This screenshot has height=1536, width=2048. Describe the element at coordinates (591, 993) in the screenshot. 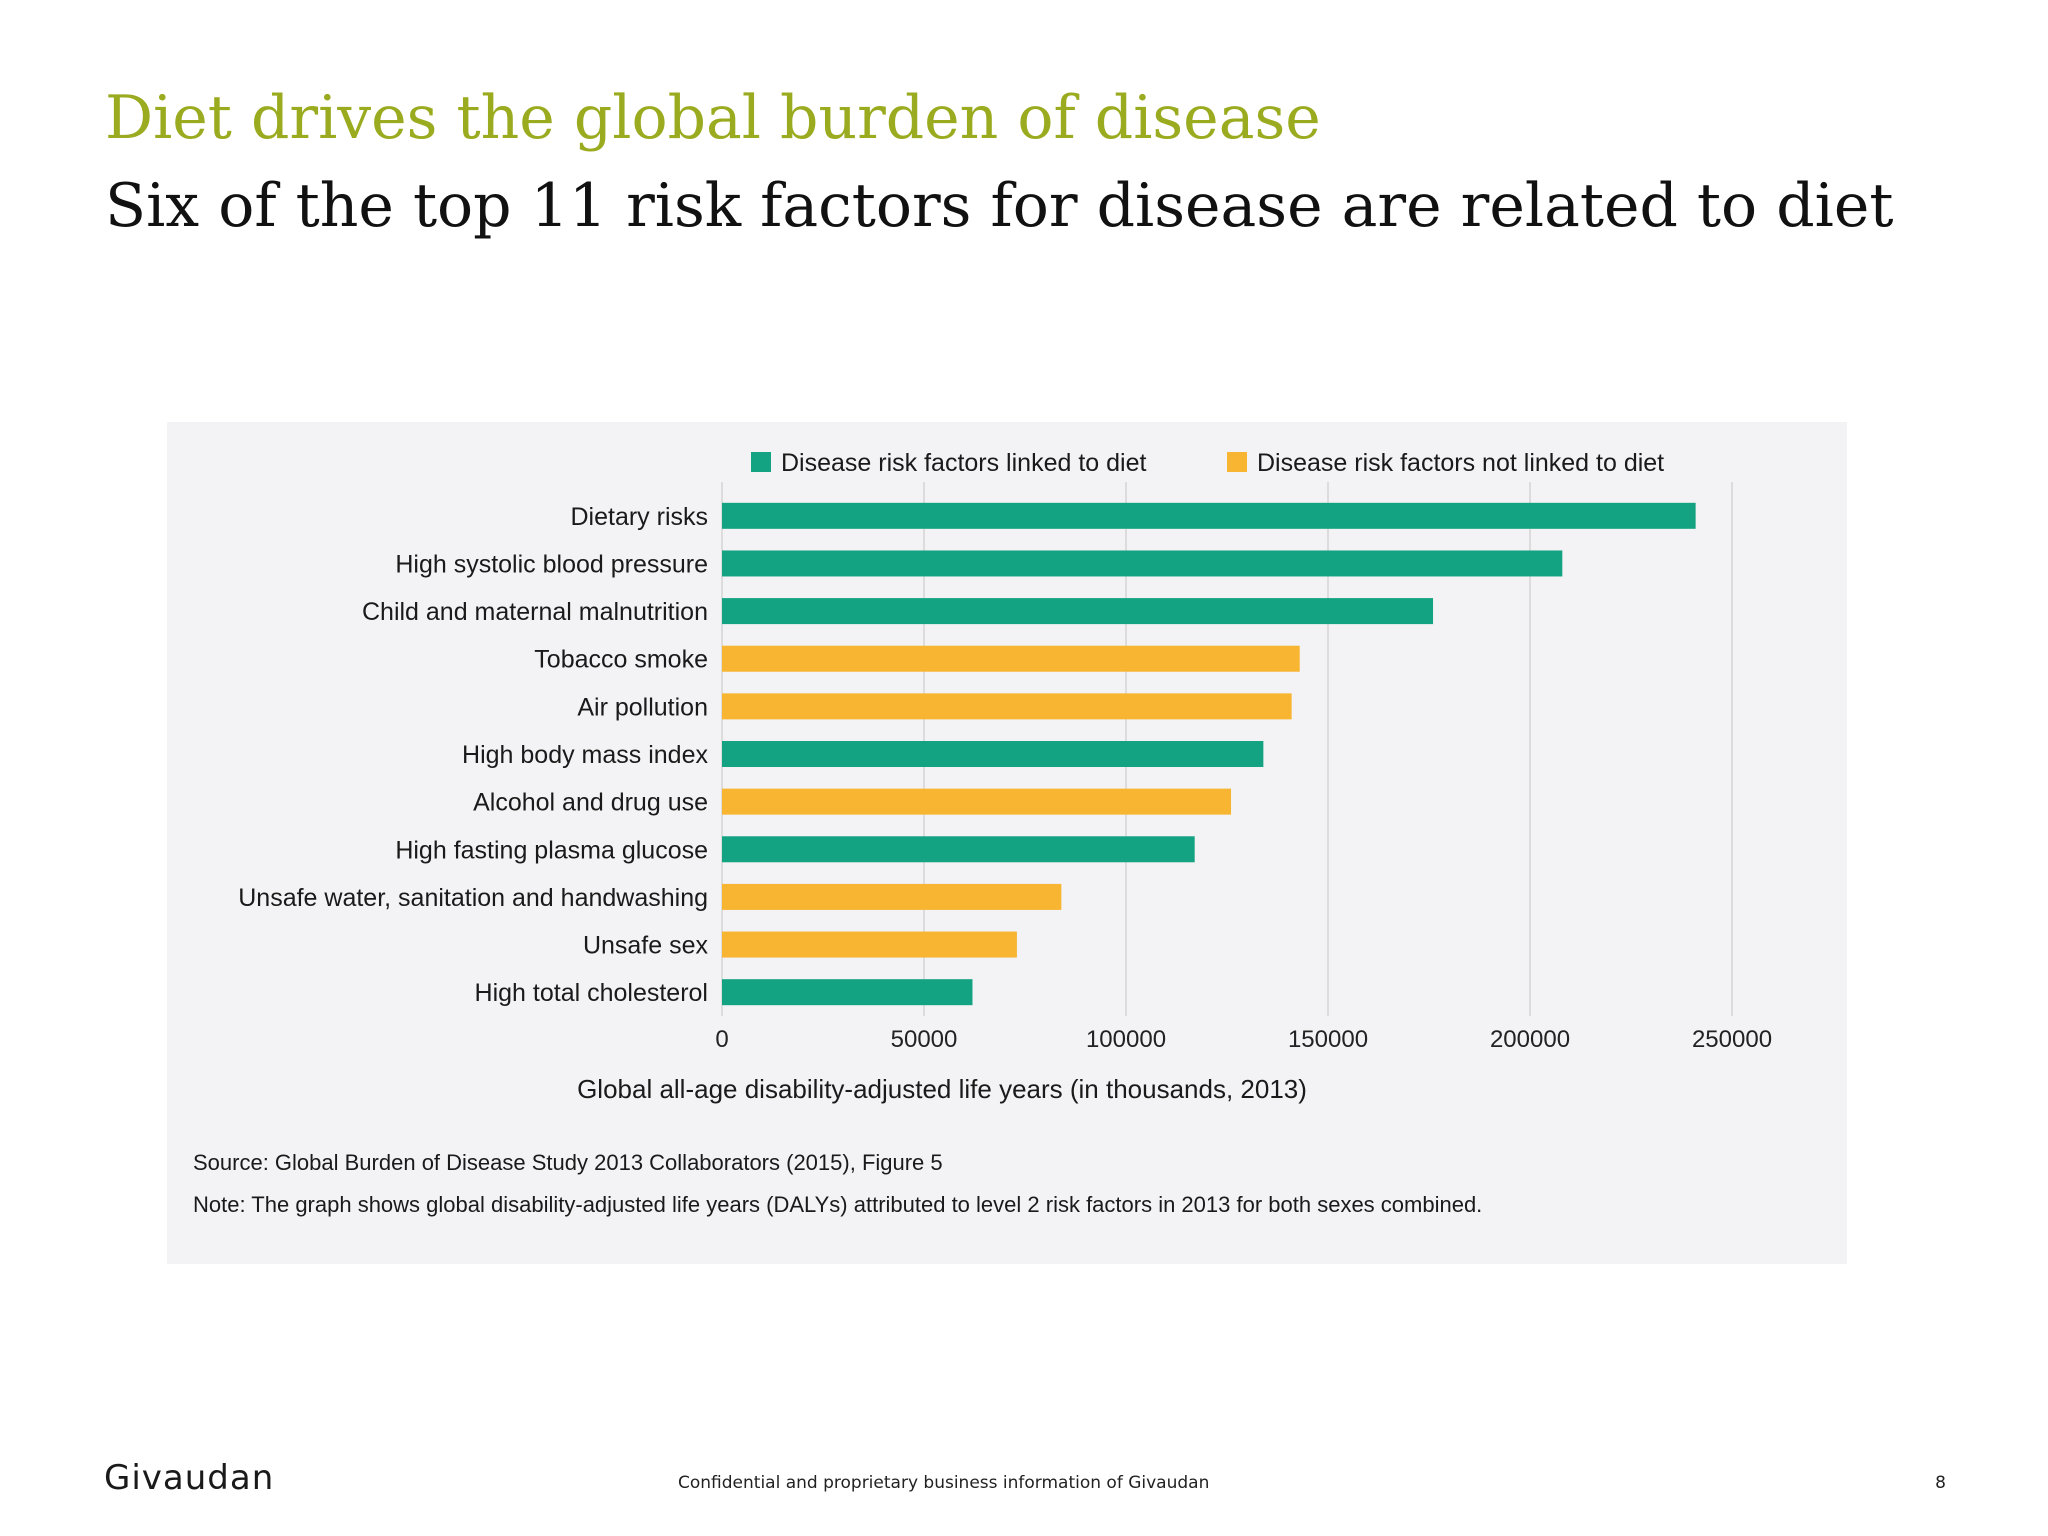

I see `category-label: High total cholesterol` at that location.